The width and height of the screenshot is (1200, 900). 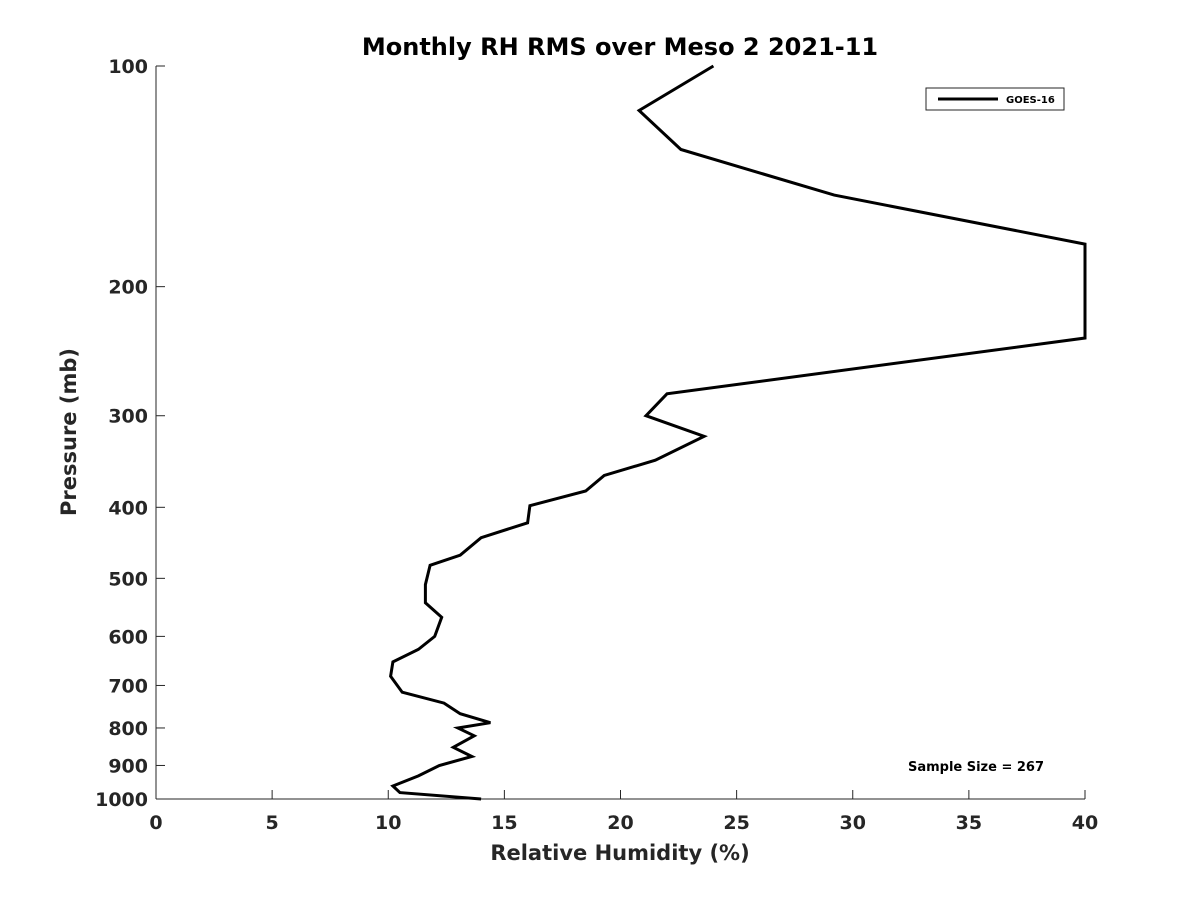 What do you see at coordinates (128, 67) in the screenshot?
I see `y-tick-label: 100` at bounding box center [128, 67].